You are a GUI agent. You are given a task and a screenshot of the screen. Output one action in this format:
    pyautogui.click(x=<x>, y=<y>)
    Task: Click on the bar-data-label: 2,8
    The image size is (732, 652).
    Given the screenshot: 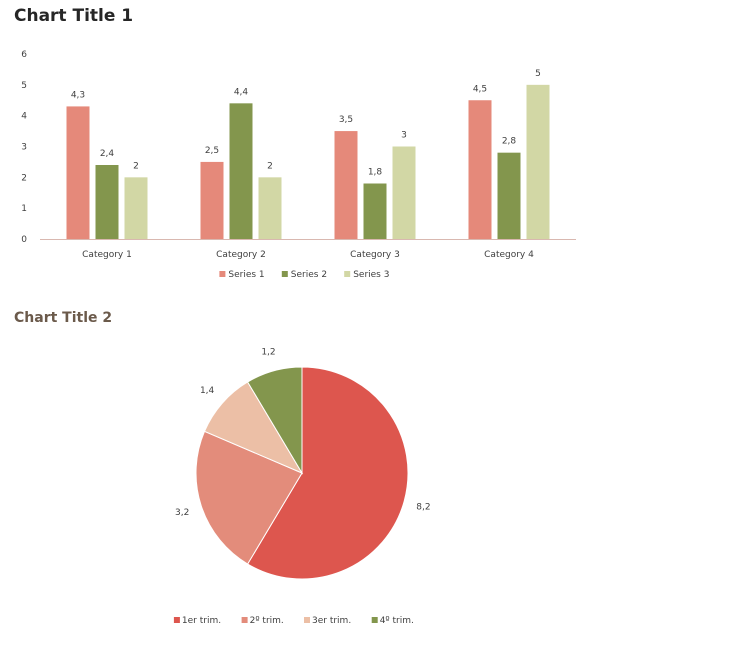 What is the action you would take?
    pyautogui.click(x=509, y=142)
    